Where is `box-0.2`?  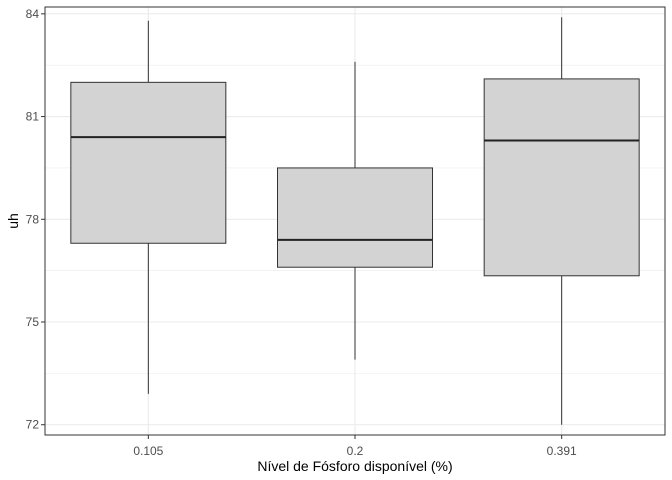
box-0.2 is located at coordinates (355, 210).